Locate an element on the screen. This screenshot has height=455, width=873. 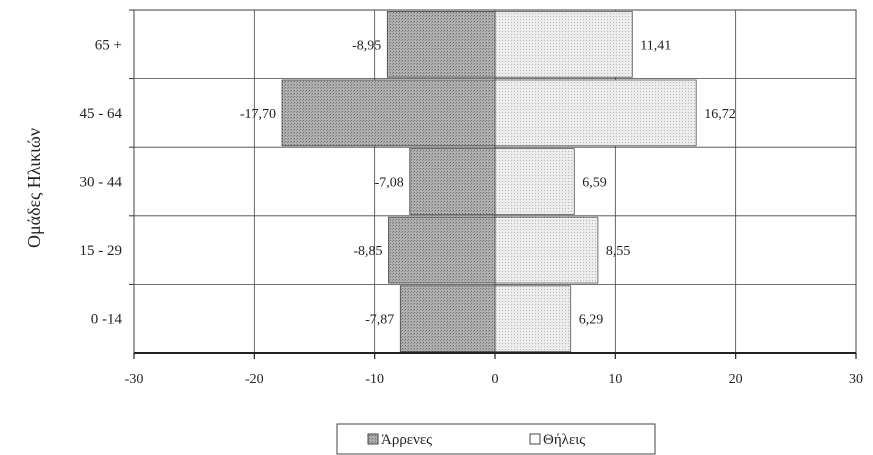
legend: Άρρενες Θήλεις is located at coordinates (496, 439).